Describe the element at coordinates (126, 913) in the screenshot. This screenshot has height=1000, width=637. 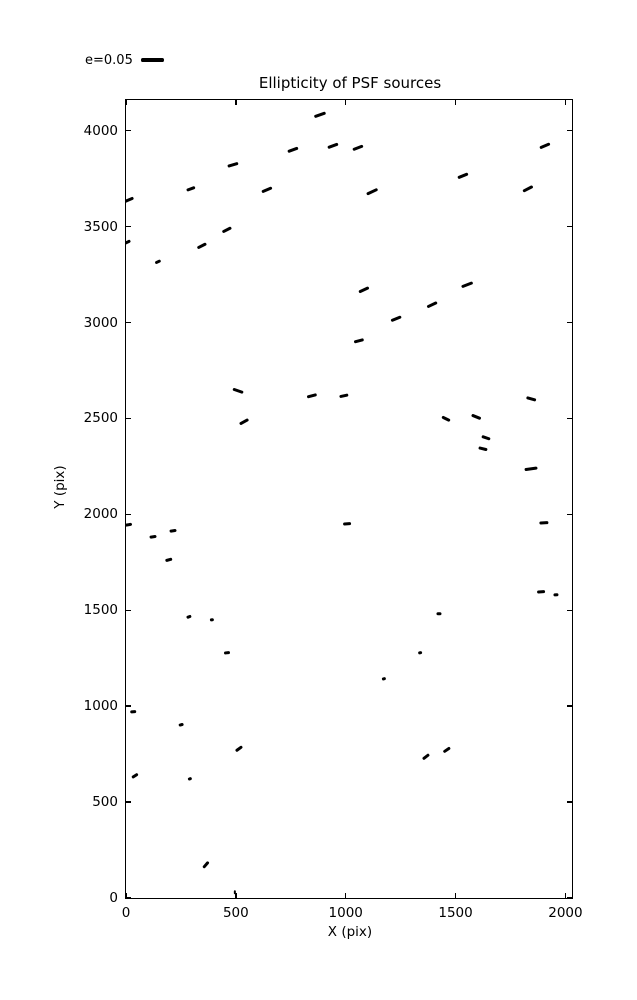
I see `x-tick-label: 0` at that location.